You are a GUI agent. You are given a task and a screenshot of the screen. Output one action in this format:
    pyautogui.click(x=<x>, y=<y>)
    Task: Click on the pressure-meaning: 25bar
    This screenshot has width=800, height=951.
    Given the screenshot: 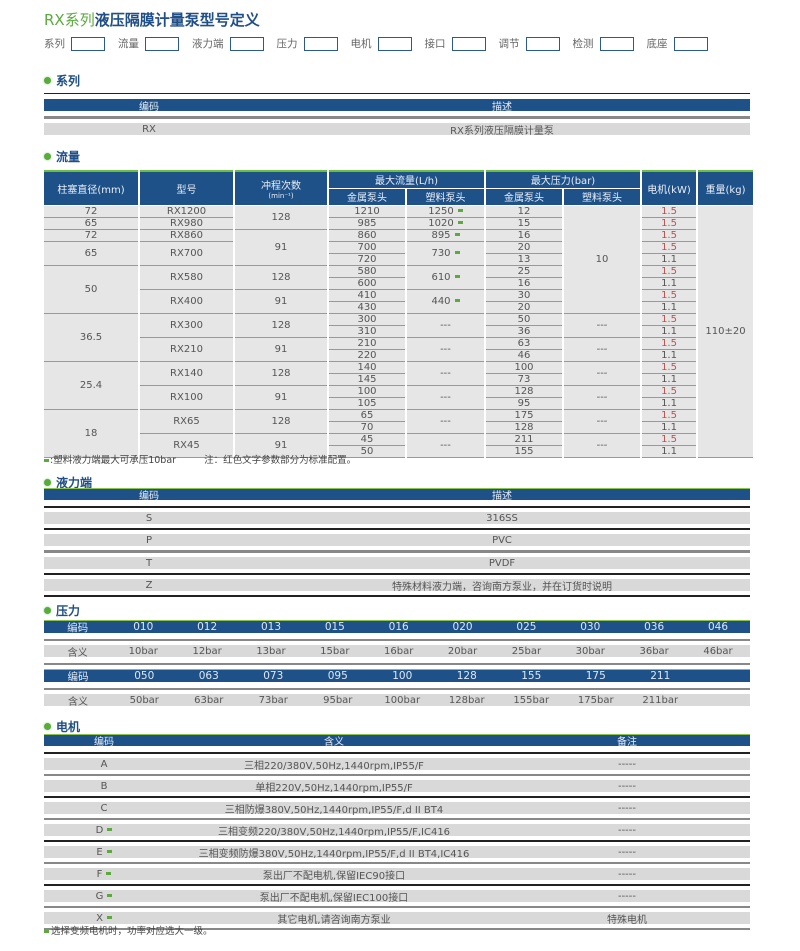 What is the action you would take?
    pyautogui.click(x=526, y=651)
    